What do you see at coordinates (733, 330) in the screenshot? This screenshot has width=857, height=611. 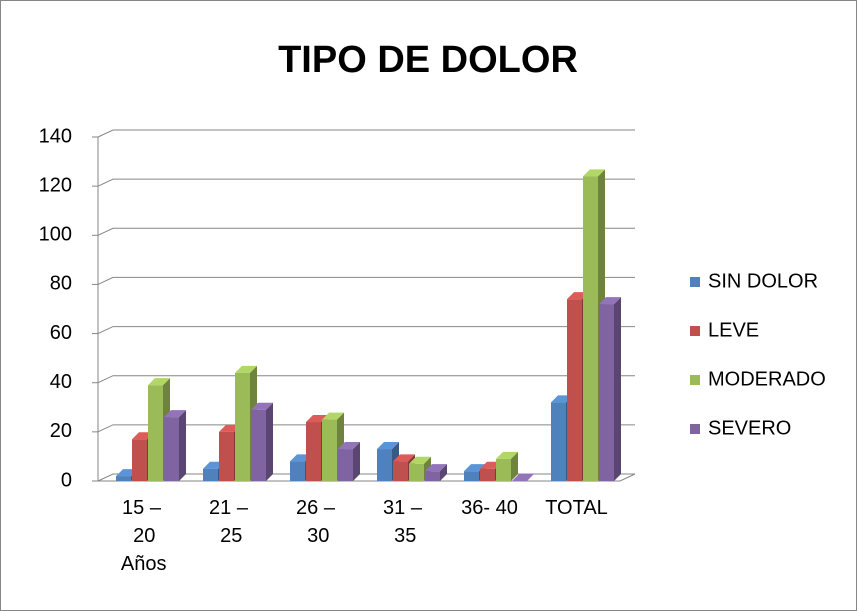 I see `legend-label: LEVE` at bounding box center [733, 330].